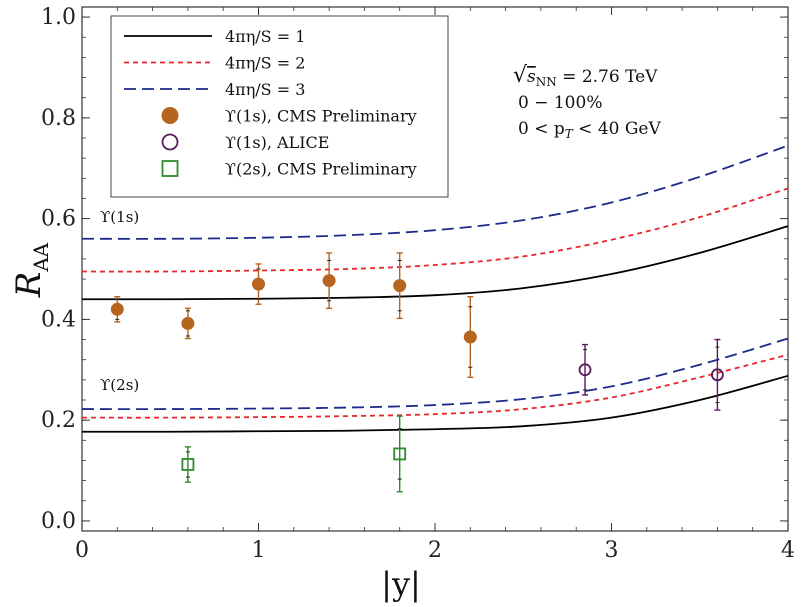 Image resolution: width=806 pixels, height=607 pixels. I want to click on y-axis-title-main: R, so click(29, 285).